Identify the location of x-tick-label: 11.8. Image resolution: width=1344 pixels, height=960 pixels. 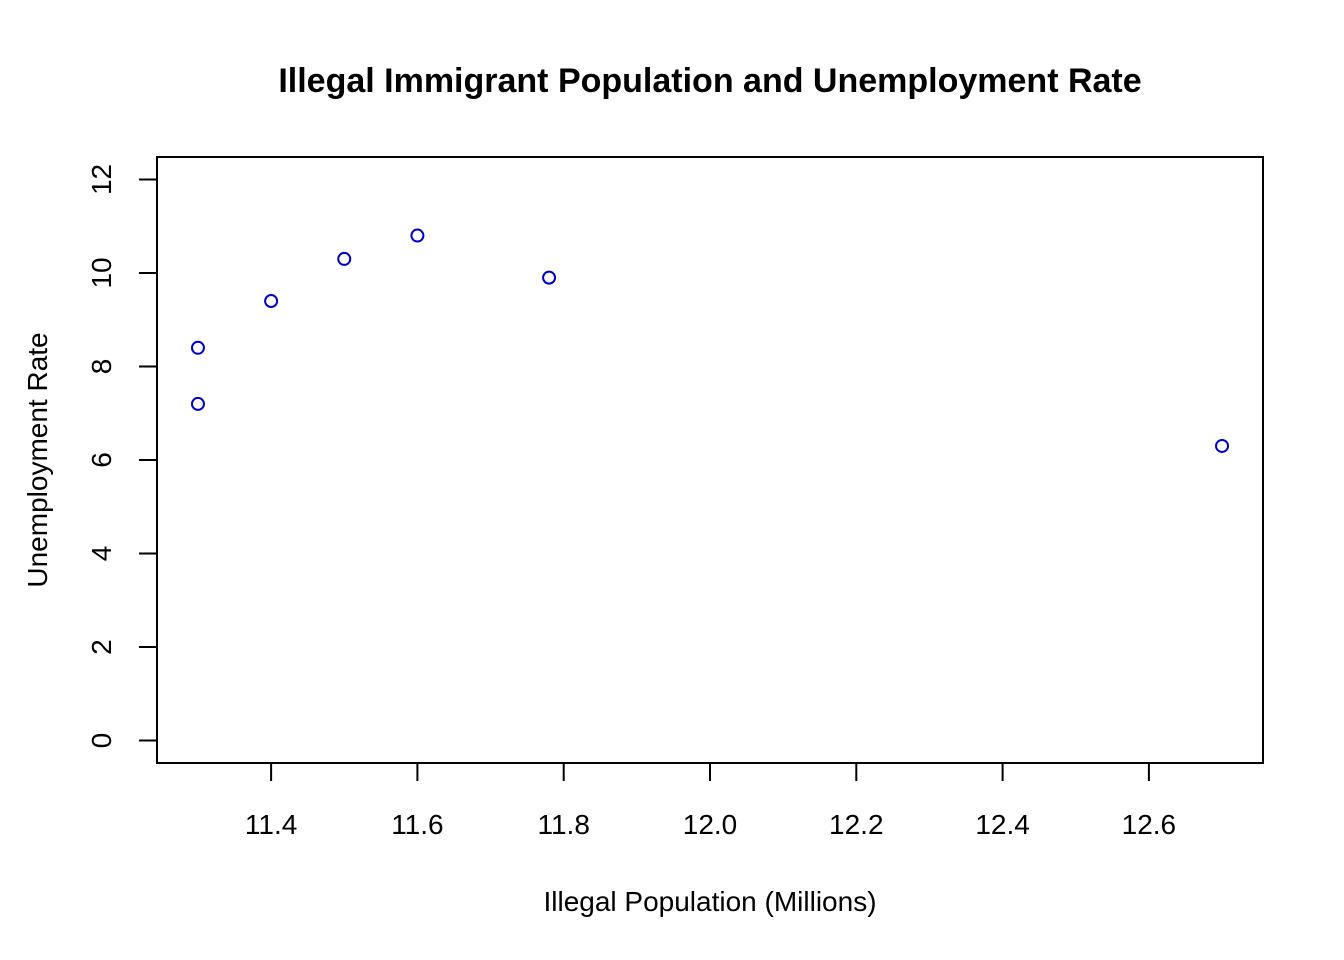
(563, 824).